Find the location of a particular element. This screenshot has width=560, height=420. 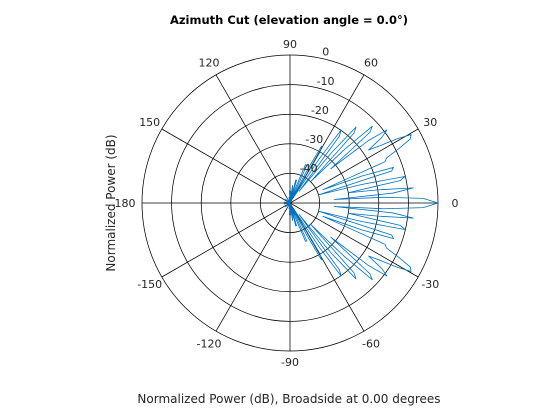

angle-tick-label: 150 is located at coordinates (149, 122).